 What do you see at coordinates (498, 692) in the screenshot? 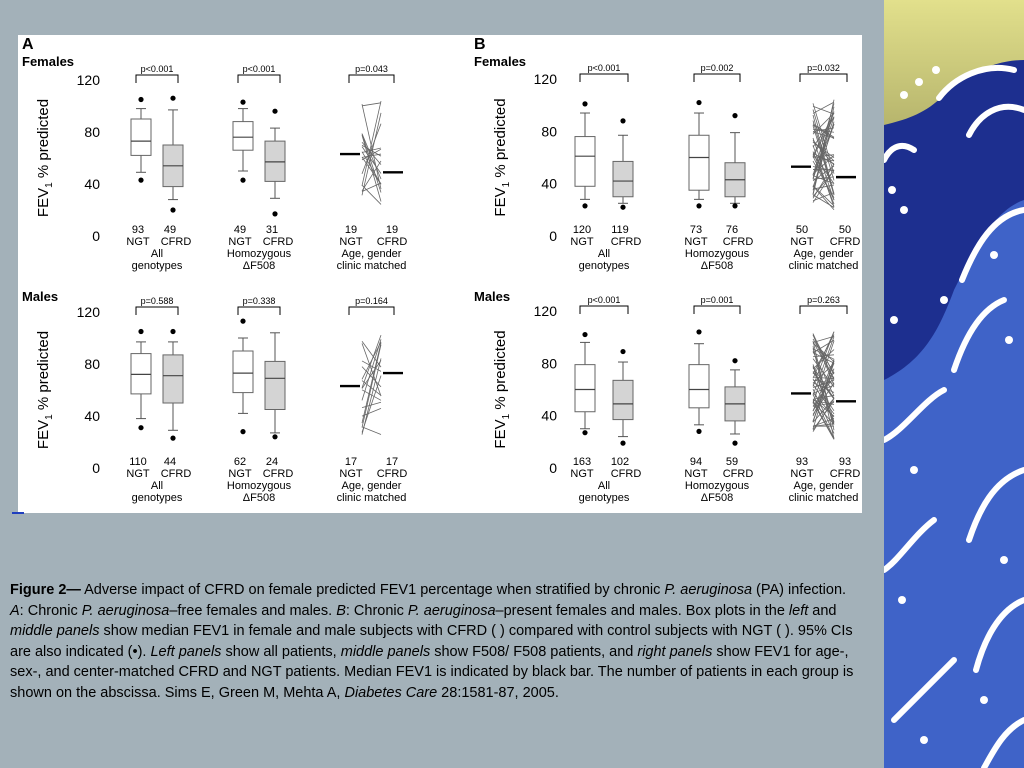
I see `caption-segment: 28:1581-87, 2005.` at bounding box center [498, 692].